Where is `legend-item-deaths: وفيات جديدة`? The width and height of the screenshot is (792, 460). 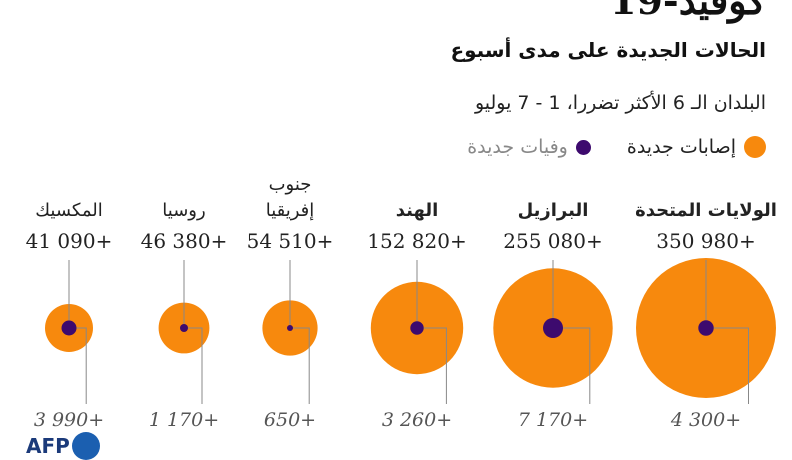 legend-item-deaths: وفيات جديدة is located at coordinates (529, 147).